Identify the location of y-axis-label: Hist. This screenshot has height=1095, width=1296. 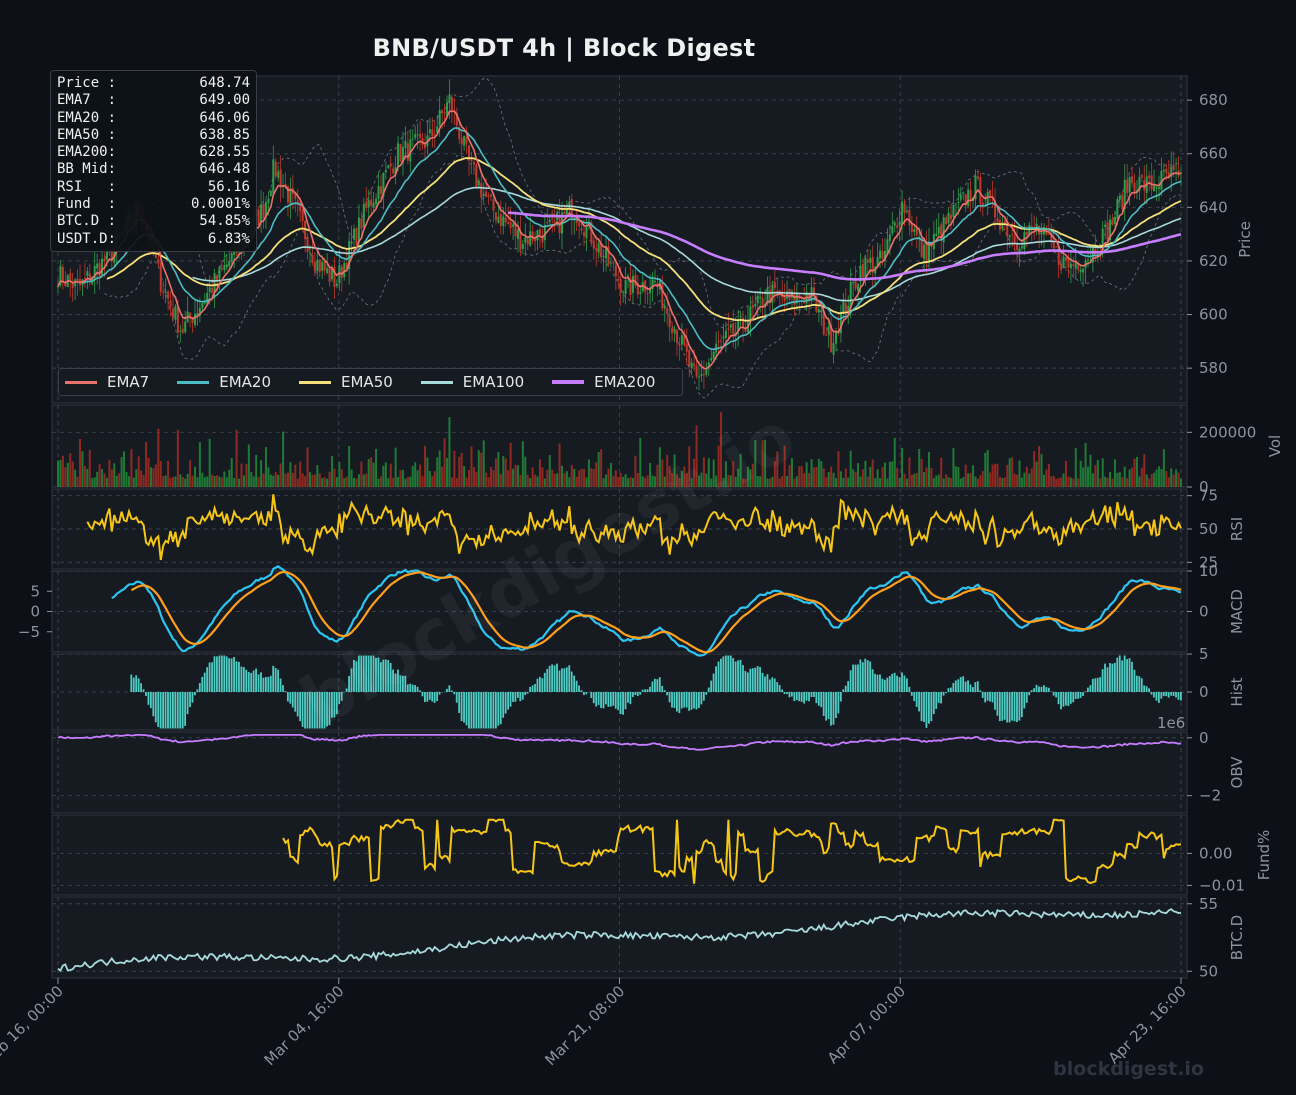
(1237, 691).